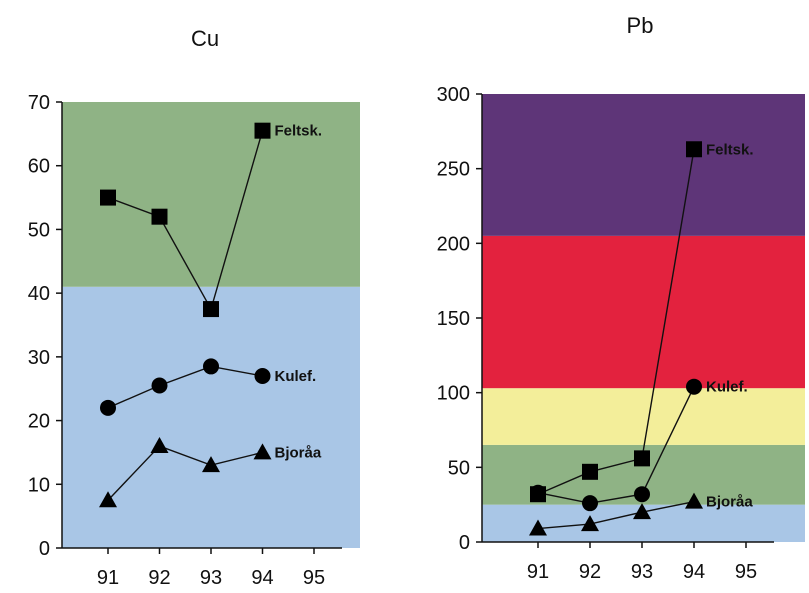 The image size is (809, 593). Describe the element at coordinates (453, 394) in the screenshot. I see `chart-2-y-tick-label-100: 100` at that location.